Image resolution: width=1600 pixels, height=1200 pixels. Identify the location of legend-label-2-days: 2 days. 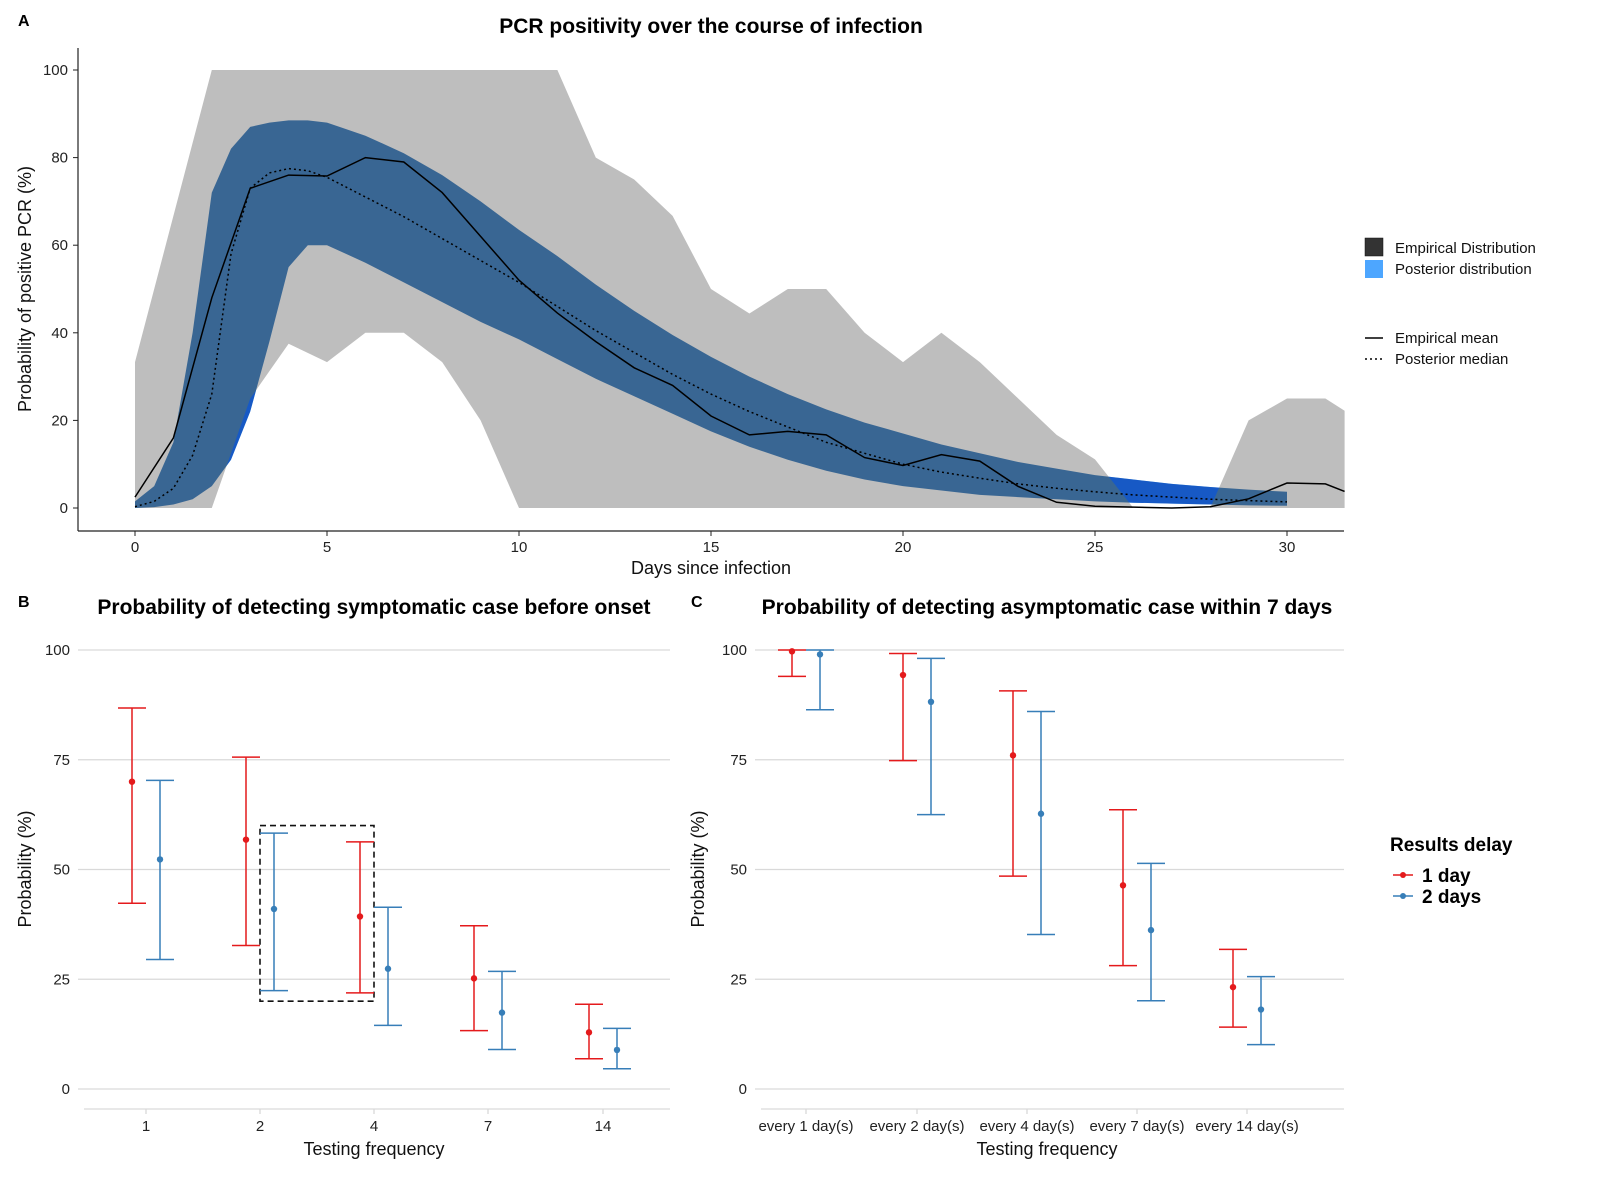
(1451, 897).